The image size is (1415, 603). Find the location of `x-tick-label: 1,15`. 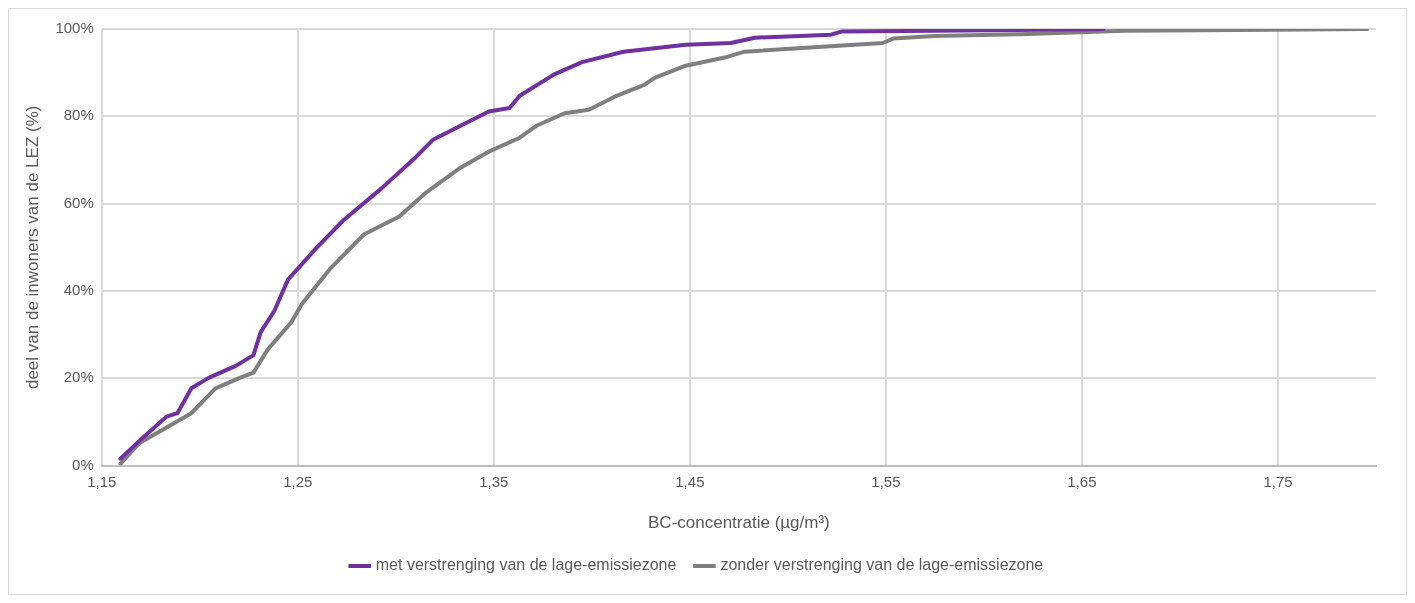

x-tick-label: 1,15 is located at coordinates (102, 481).